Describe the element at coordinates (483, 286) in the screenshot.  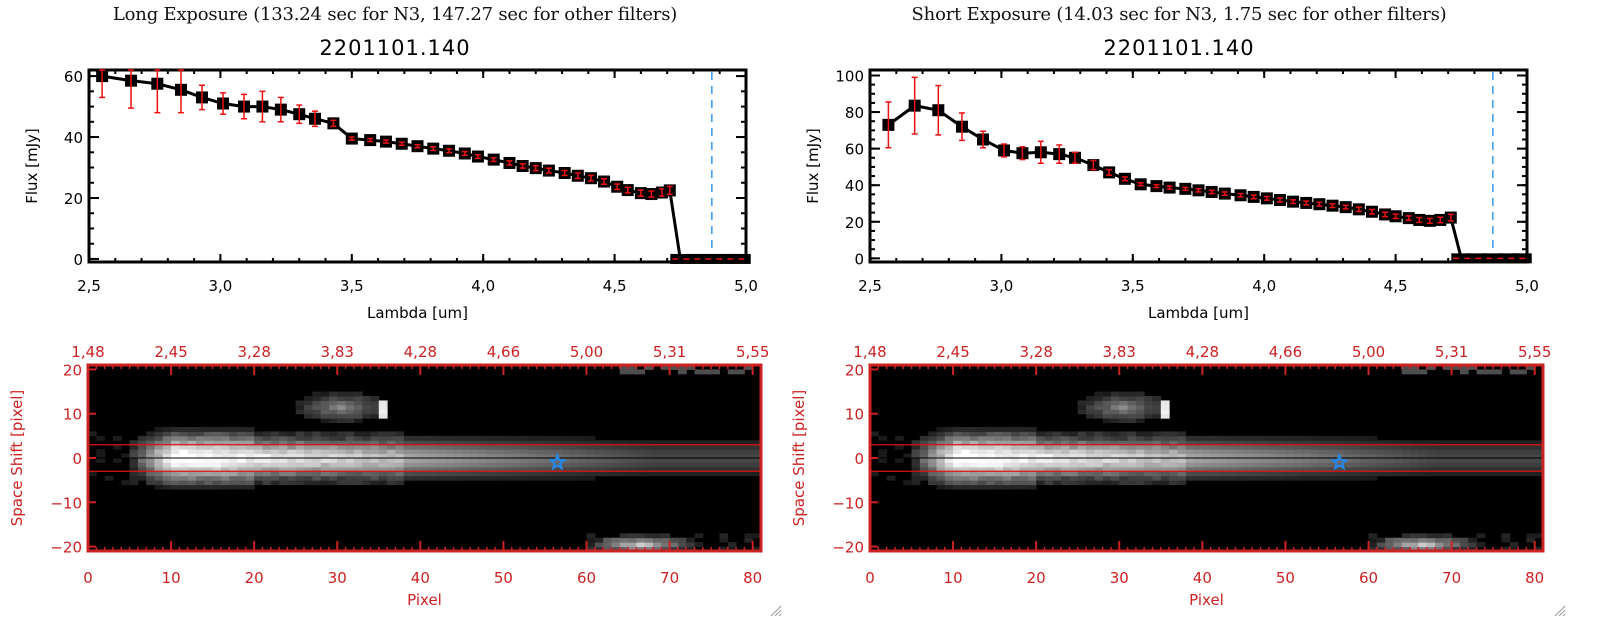
I see `x-tick-label: 4,0` at that location.